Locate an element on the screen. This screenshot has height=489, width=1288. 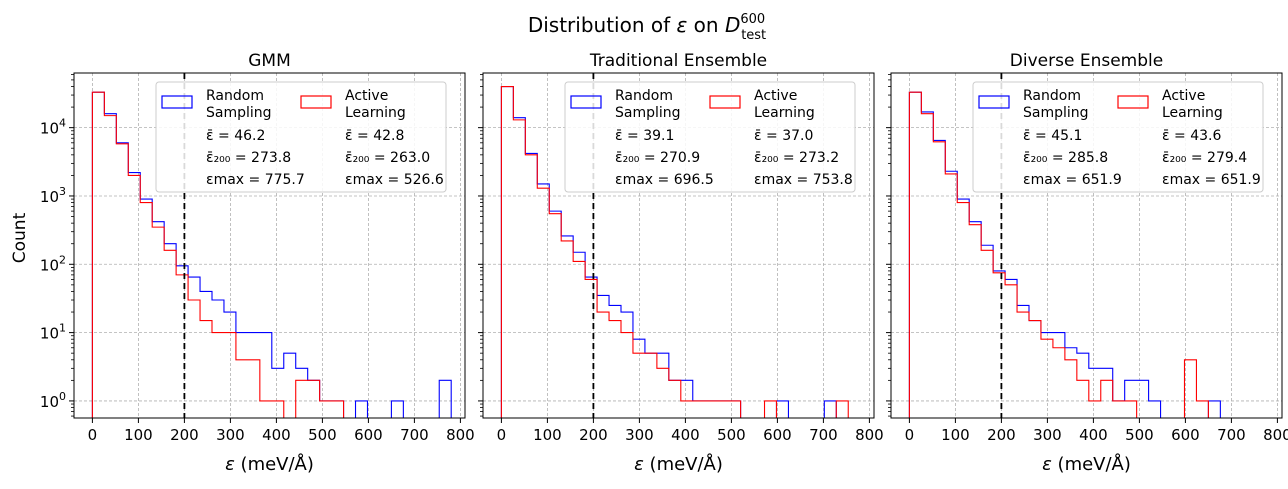
legend-stat: ε̄₂₀₀ = 279.4 is located at coordinates (1204, 158).